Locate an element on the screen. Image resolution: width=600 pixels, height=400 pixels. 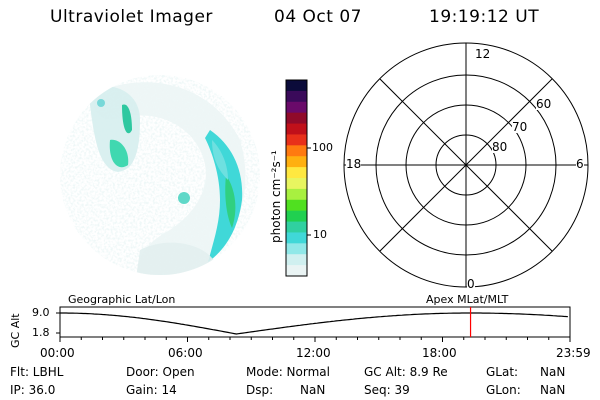
mlt-label-12: 12 is located at coordinates (483, 54).